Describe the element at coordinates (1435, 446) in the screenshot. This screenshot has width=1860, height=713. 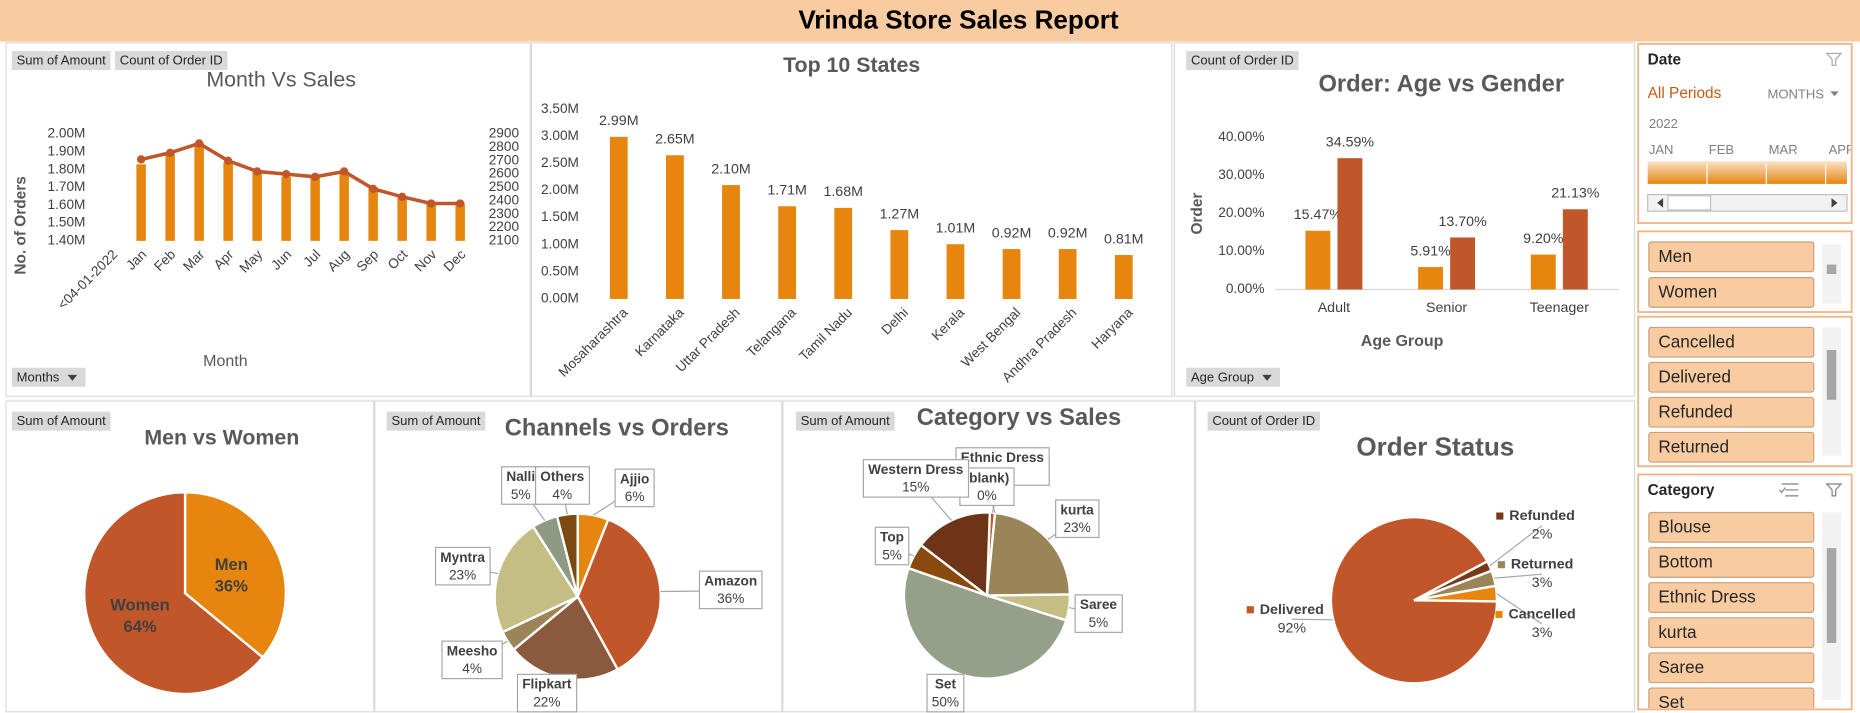
I see `chart-title: Order Status` at that location.